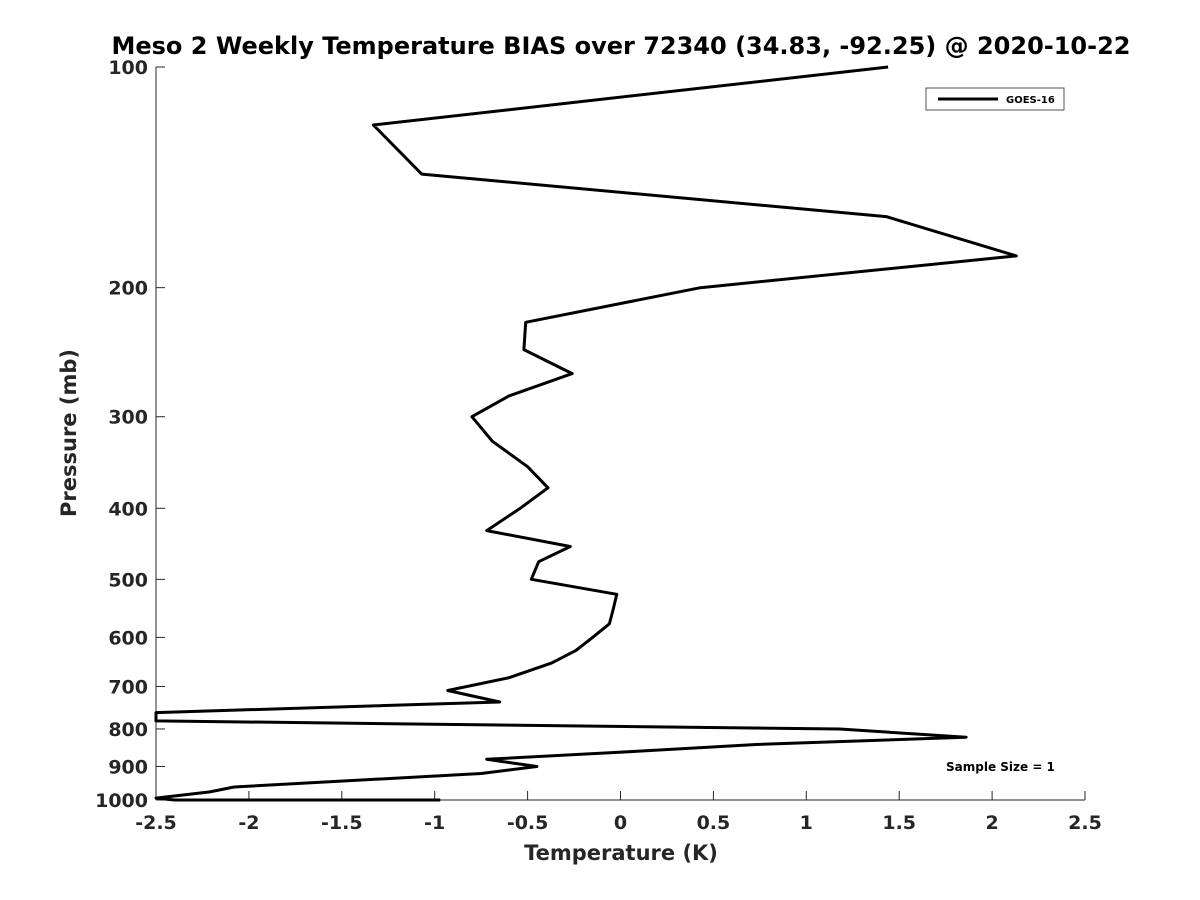  I want to click on y-tick-label: 100, so click(128, 68).